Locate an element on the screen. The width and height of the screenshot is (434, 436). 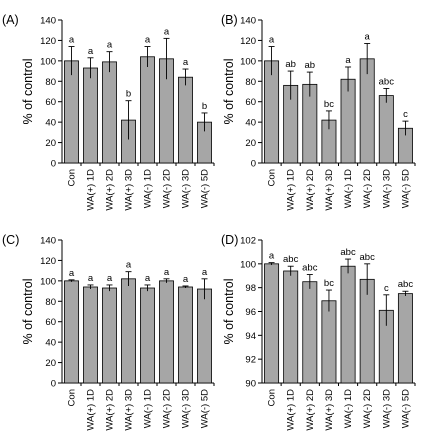
panel-label: (A) is located at coordinates (10, 20).